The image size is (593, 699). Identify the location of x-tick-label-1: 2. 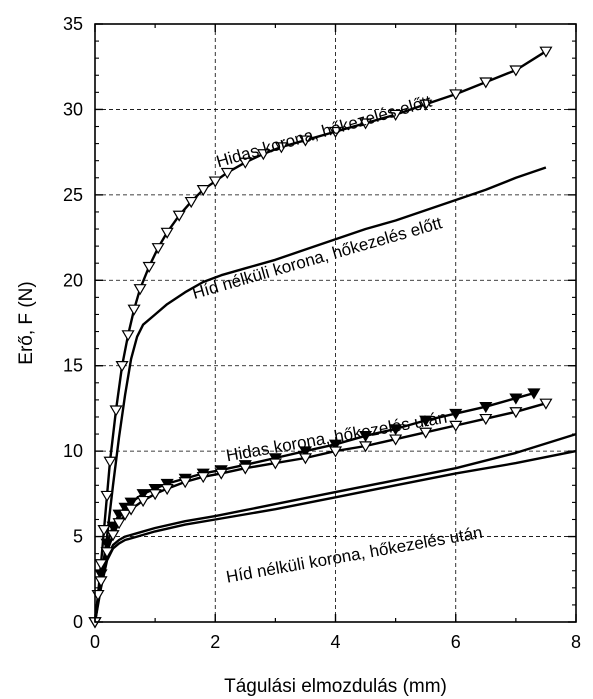
(215, 642).